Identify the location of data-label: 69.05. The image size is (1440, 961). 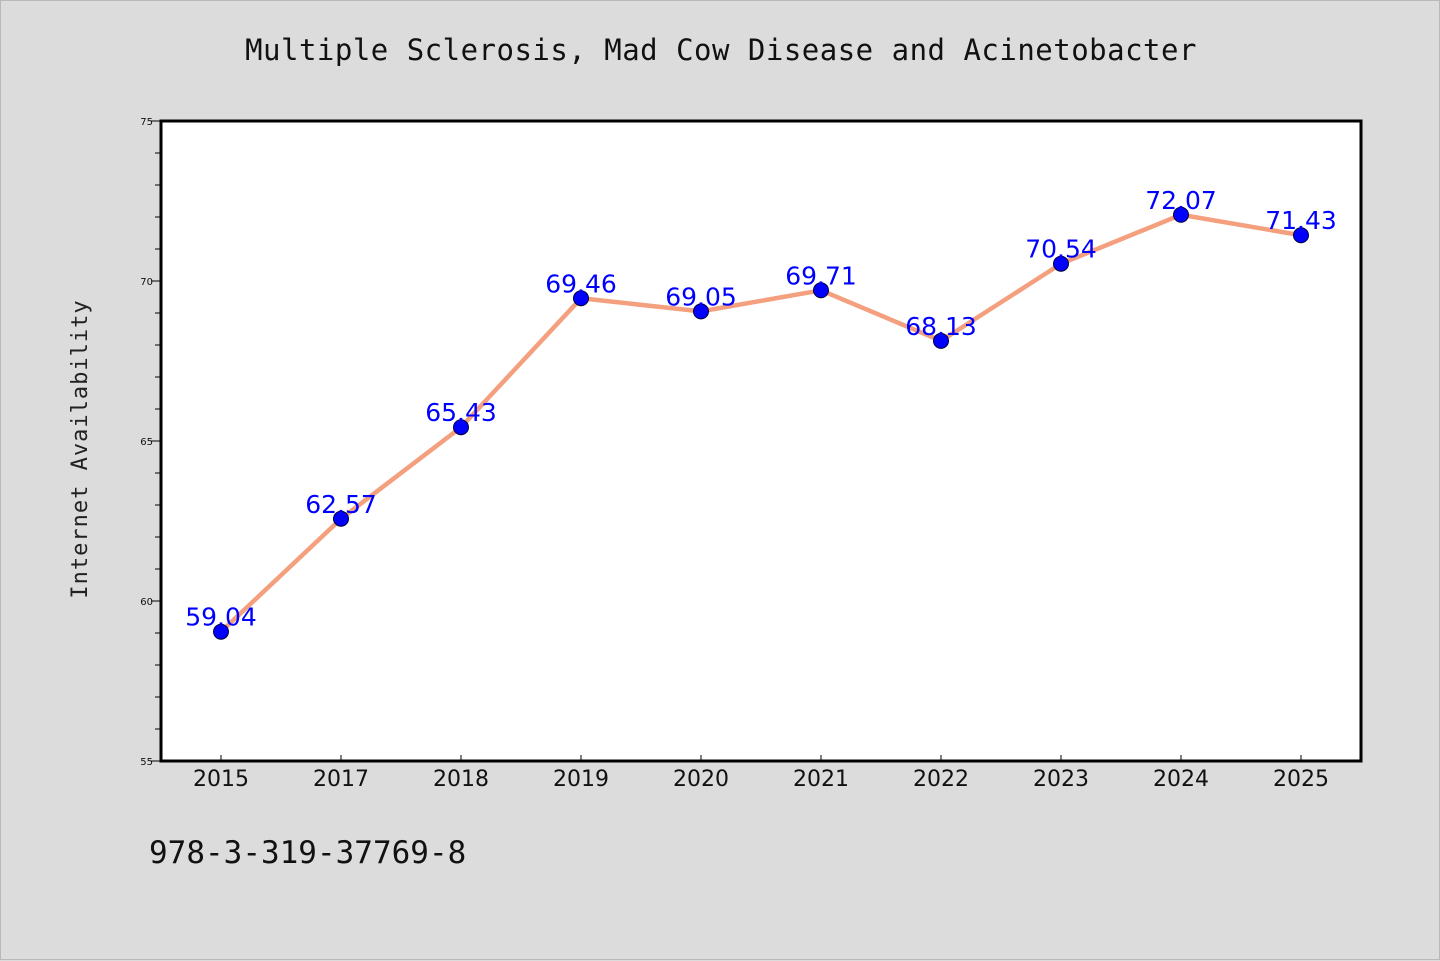
(701, 296).